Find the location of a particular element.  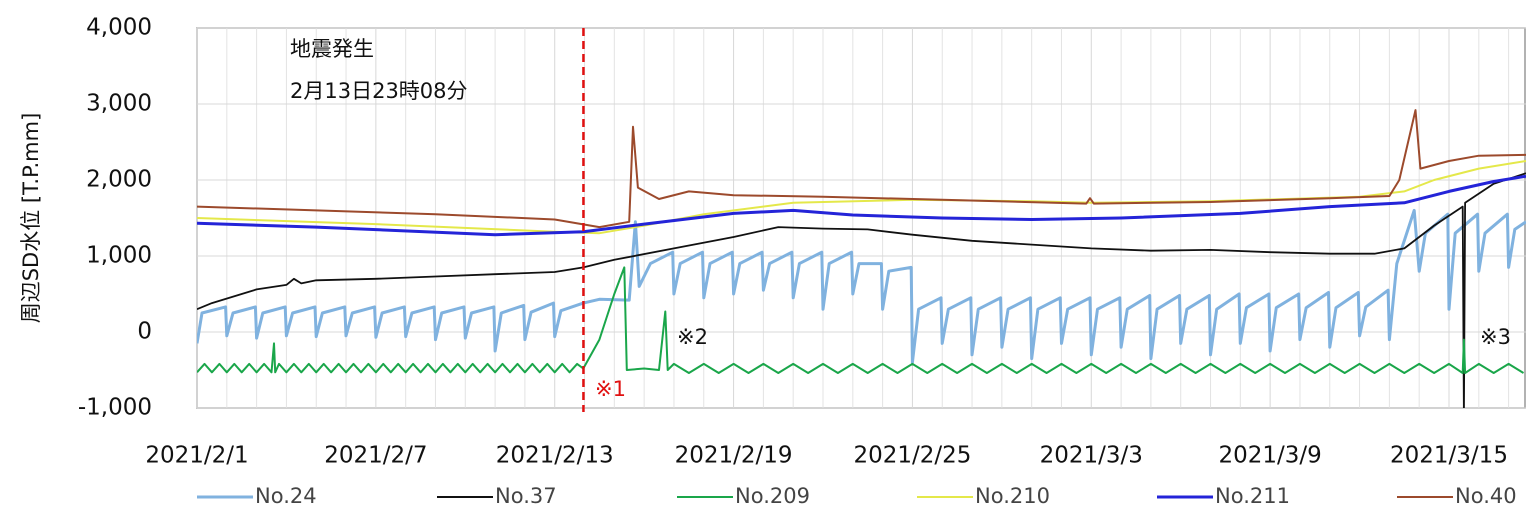

x-tick-label: 2021/3/9 is located at coordinates (1269, 456).